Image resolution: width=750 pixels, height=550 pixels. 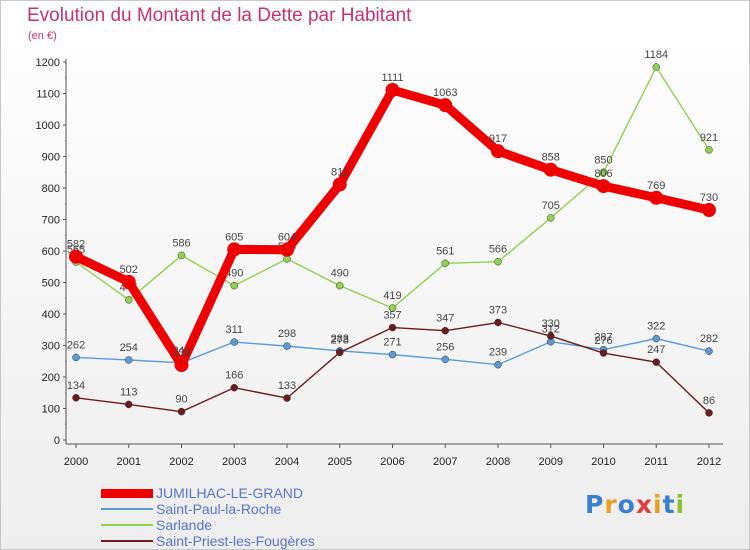 What do you see at coordinates (48, 95) in the screenshot?
I see `y-tick-label: 1100` at bounding box center [48, 95].